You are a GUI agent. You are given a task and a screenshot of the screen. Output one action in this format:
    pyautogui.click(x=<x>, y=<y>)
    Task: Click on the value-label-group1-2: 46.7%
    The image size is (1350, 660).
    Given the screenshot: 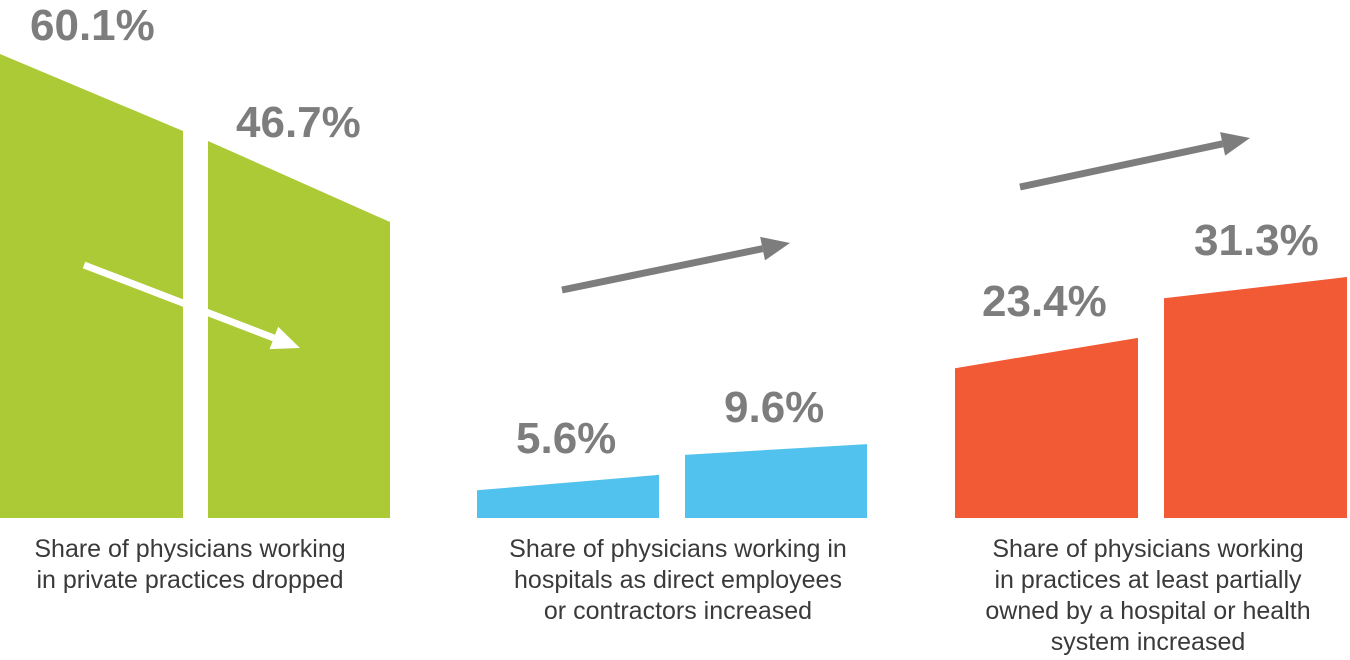 What is the action you would take?
    pyautogui.click(x=298, y=122)
    